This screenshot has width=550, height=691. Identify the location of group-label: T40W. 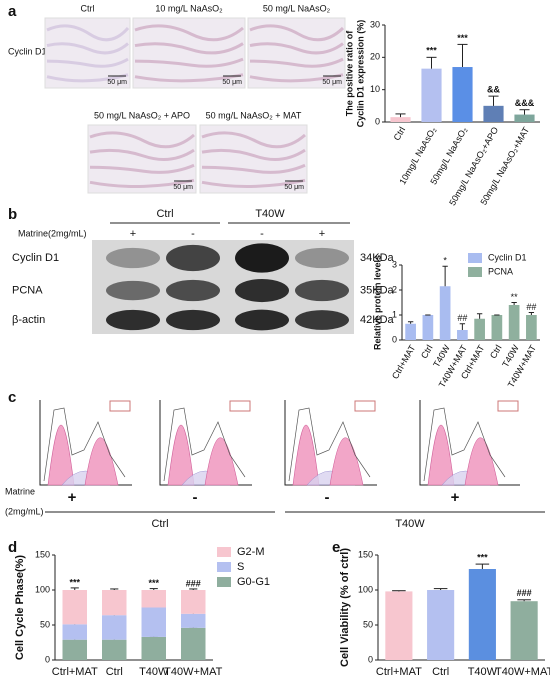
(410, 524).